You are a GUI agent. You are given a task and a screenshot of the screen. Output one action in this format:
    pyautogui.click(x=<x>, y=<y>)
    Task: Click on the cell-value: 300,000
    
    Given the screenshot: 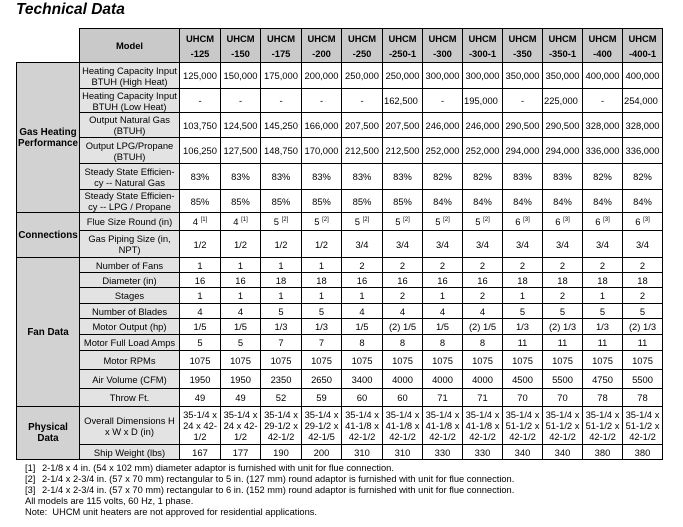 What is the action you would take?
    pyautogui.click(x=442, y=75)
    